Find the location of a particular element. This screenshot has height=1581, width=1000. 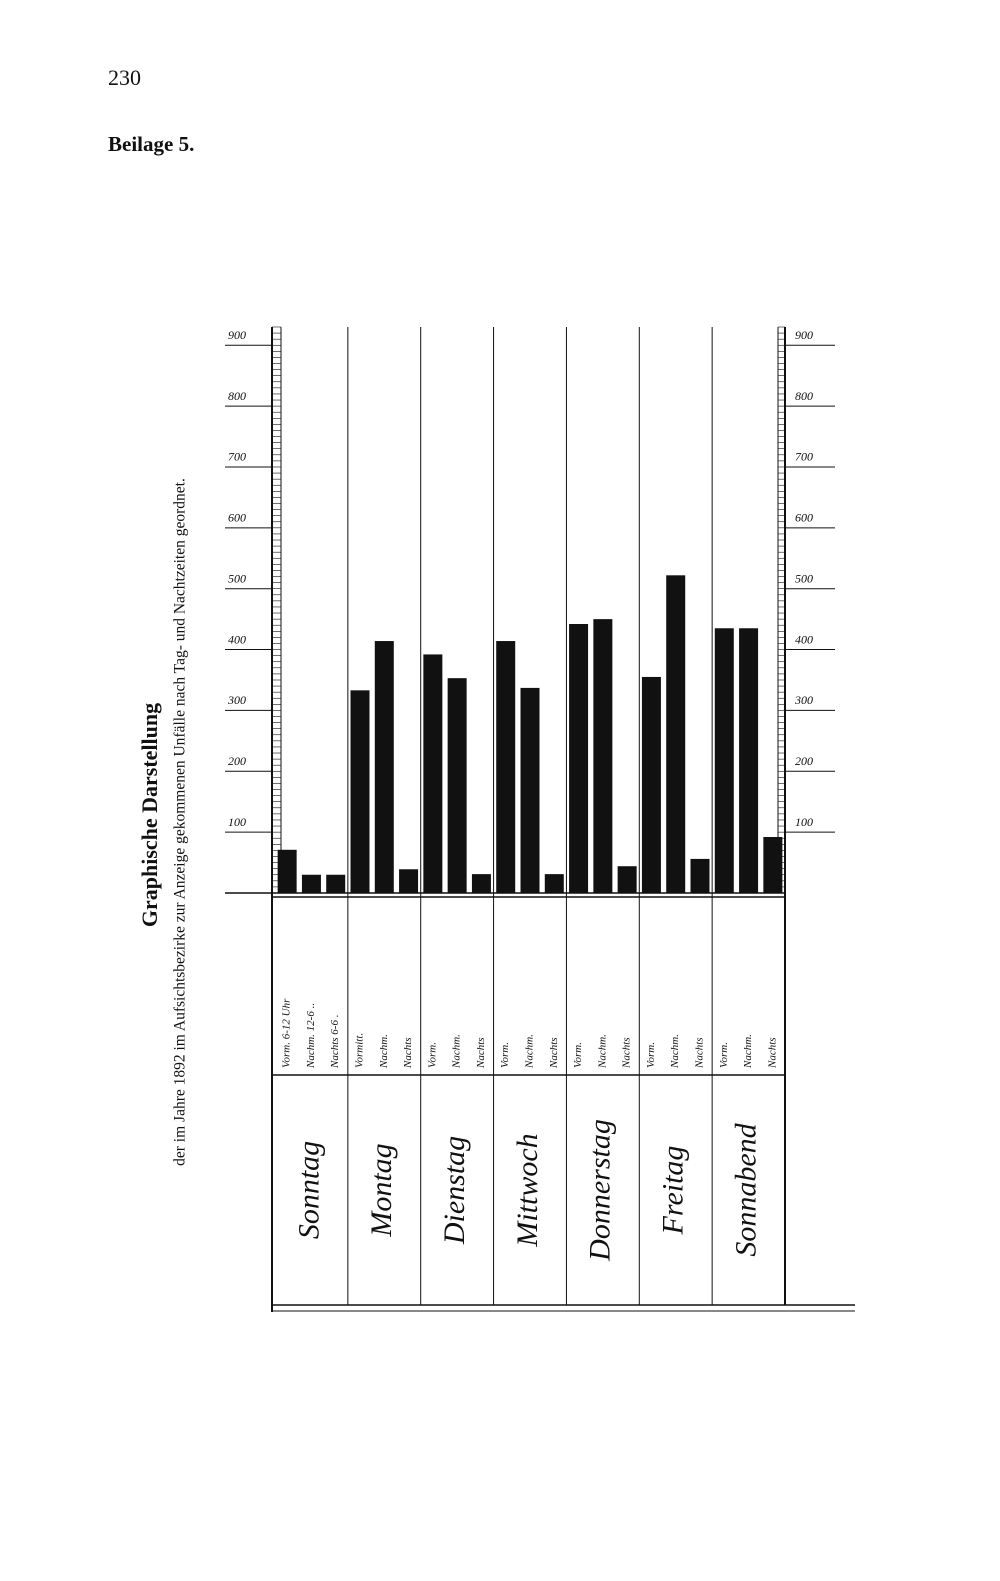

day-label: Sonnabend is located at coordinates (745, 1189).